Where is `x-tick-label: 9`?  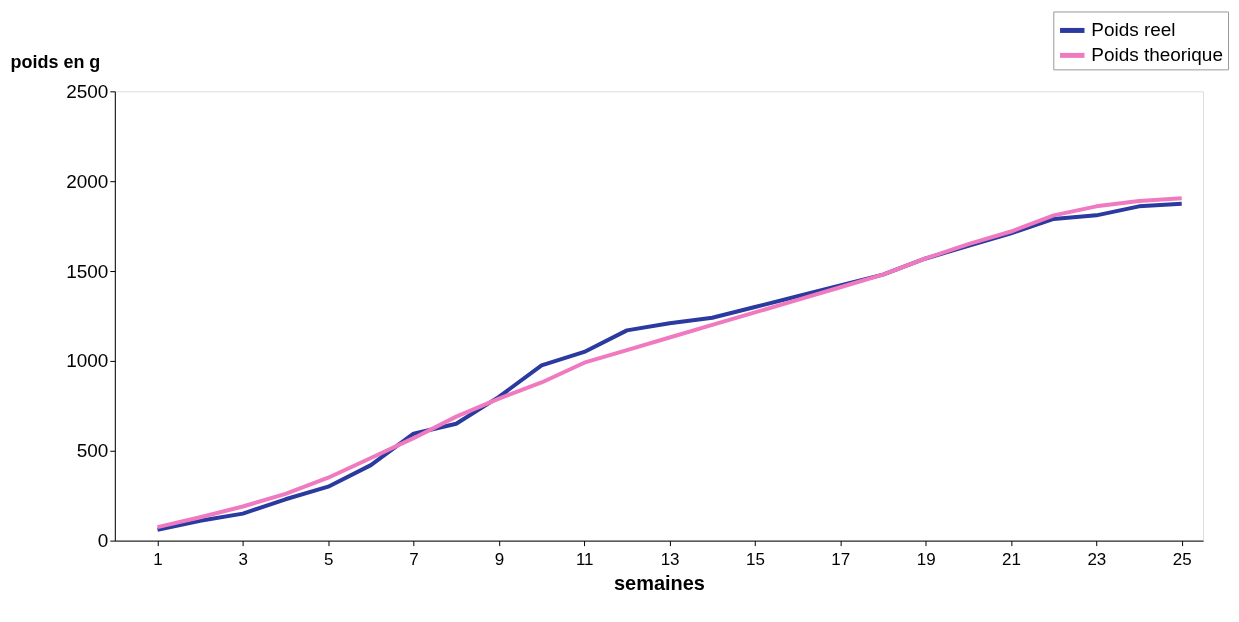
x-tick-label: 9 is located at coordinates (499, 560).